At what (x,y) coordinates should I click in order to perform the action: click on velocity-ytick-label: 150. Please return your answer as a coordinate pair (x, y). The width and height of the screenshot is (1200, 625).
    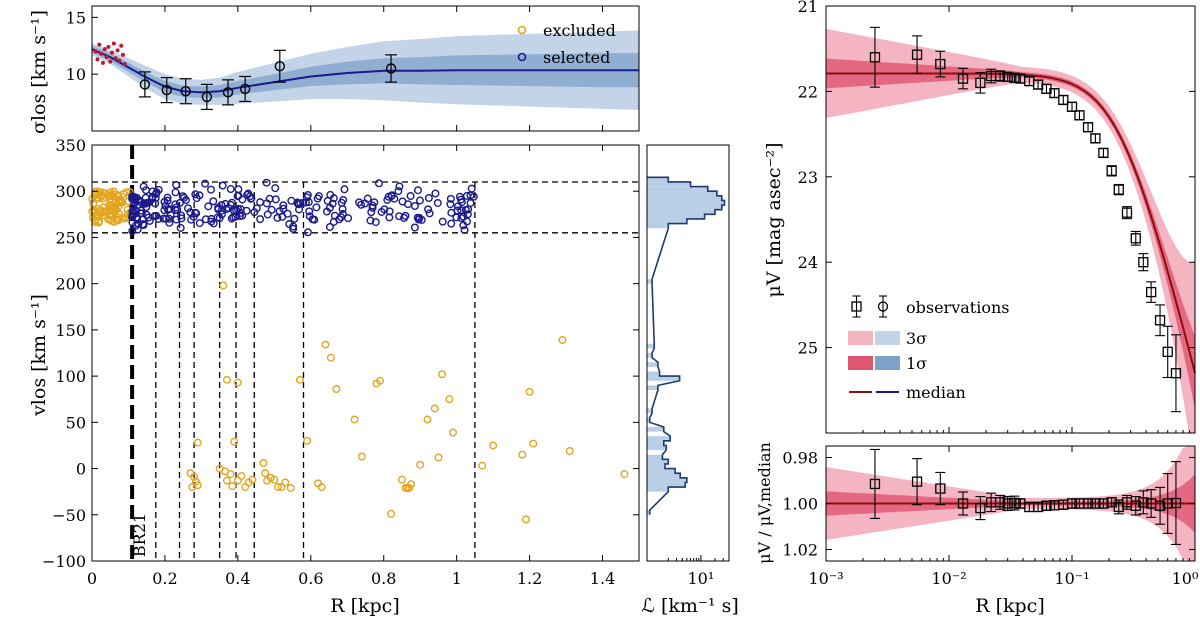
    Looking at the image, I should click on (70, 330).